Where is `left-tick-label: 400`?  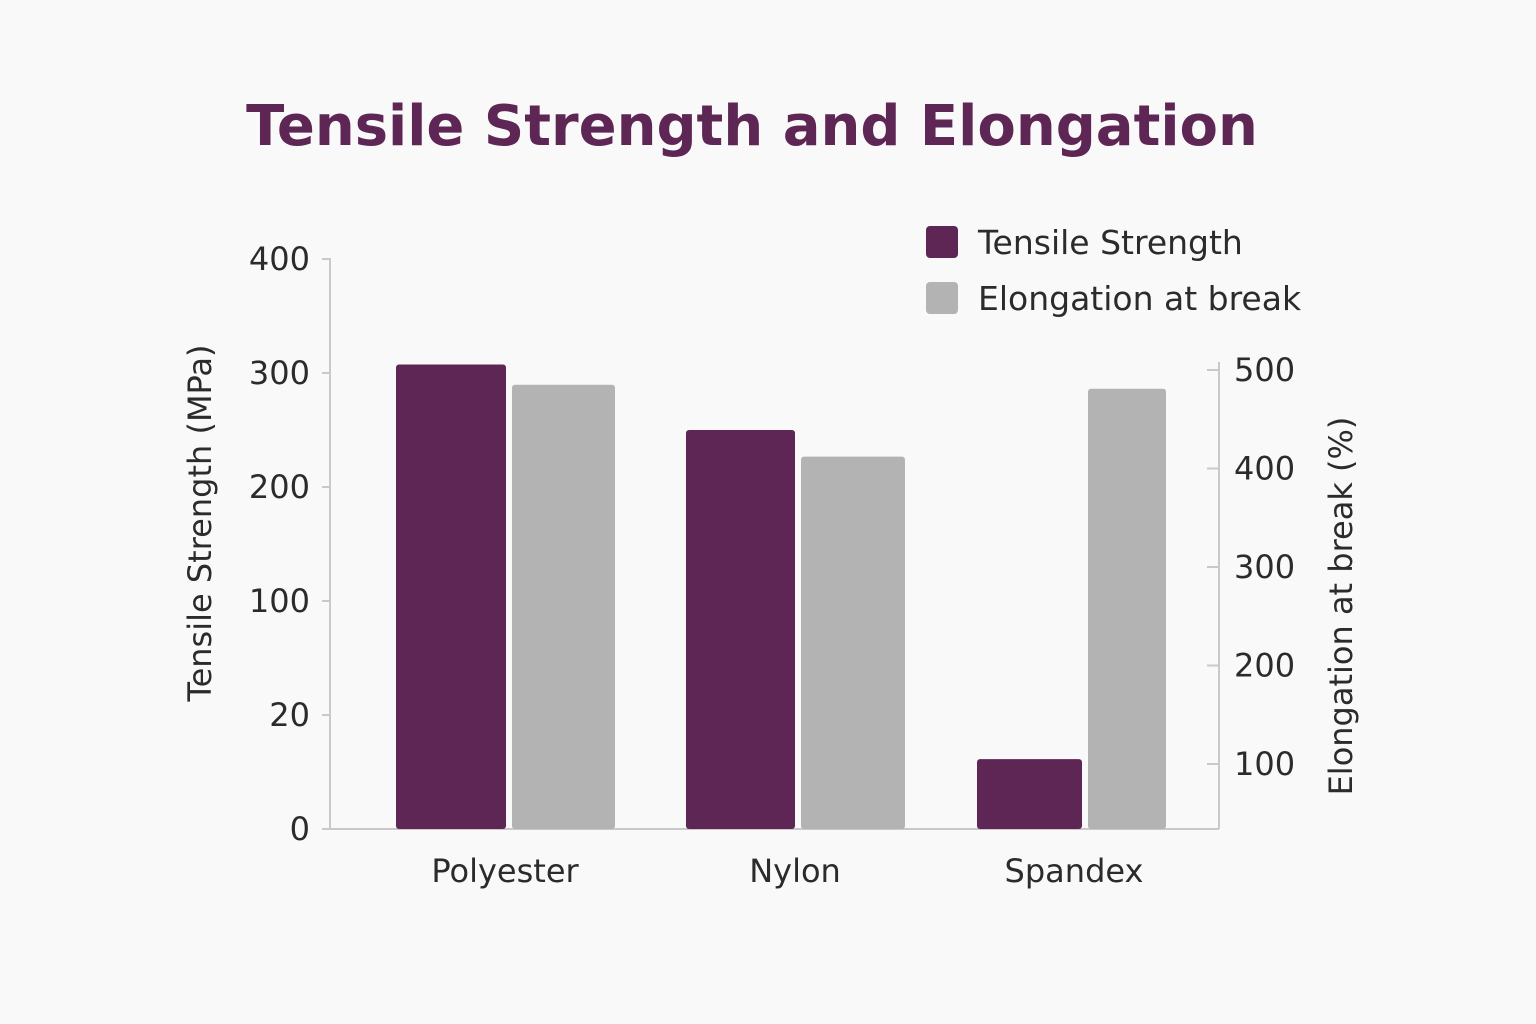
left-tick-label: 400 is located at coordinates (279, 259).